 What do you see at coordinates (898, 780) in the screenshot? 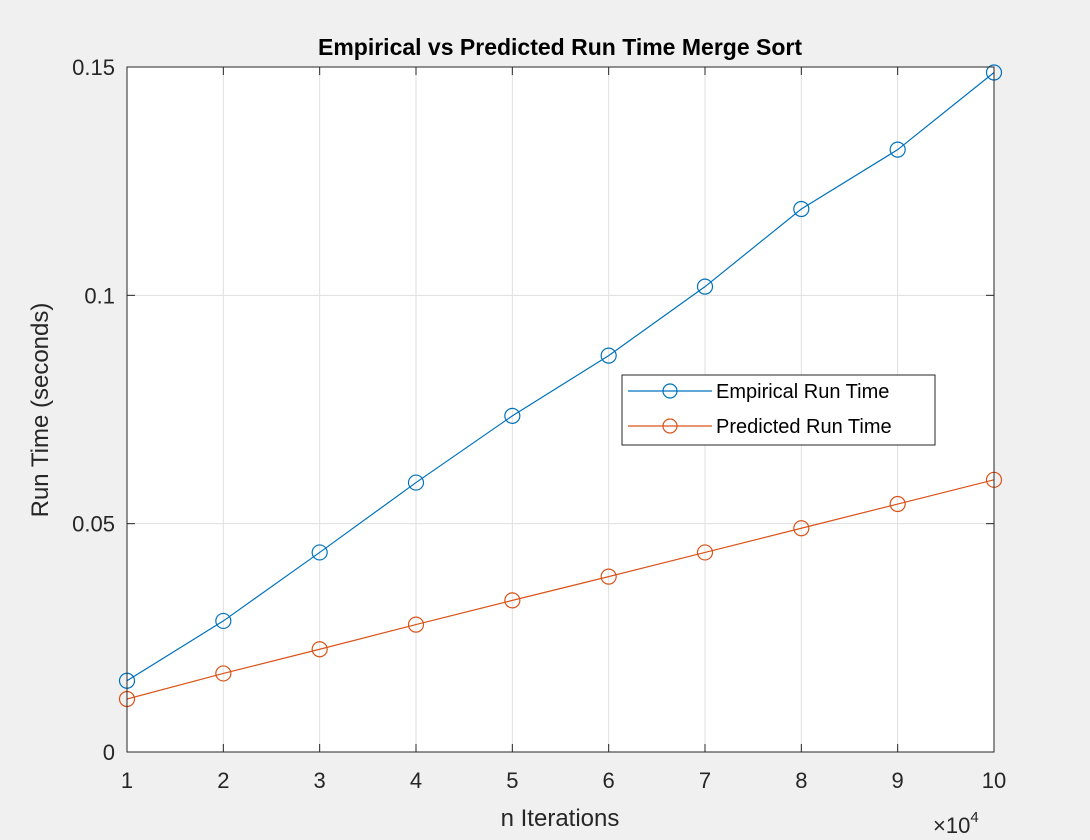
I see `x-tick-label: 9` at bounding box center [898, 780].